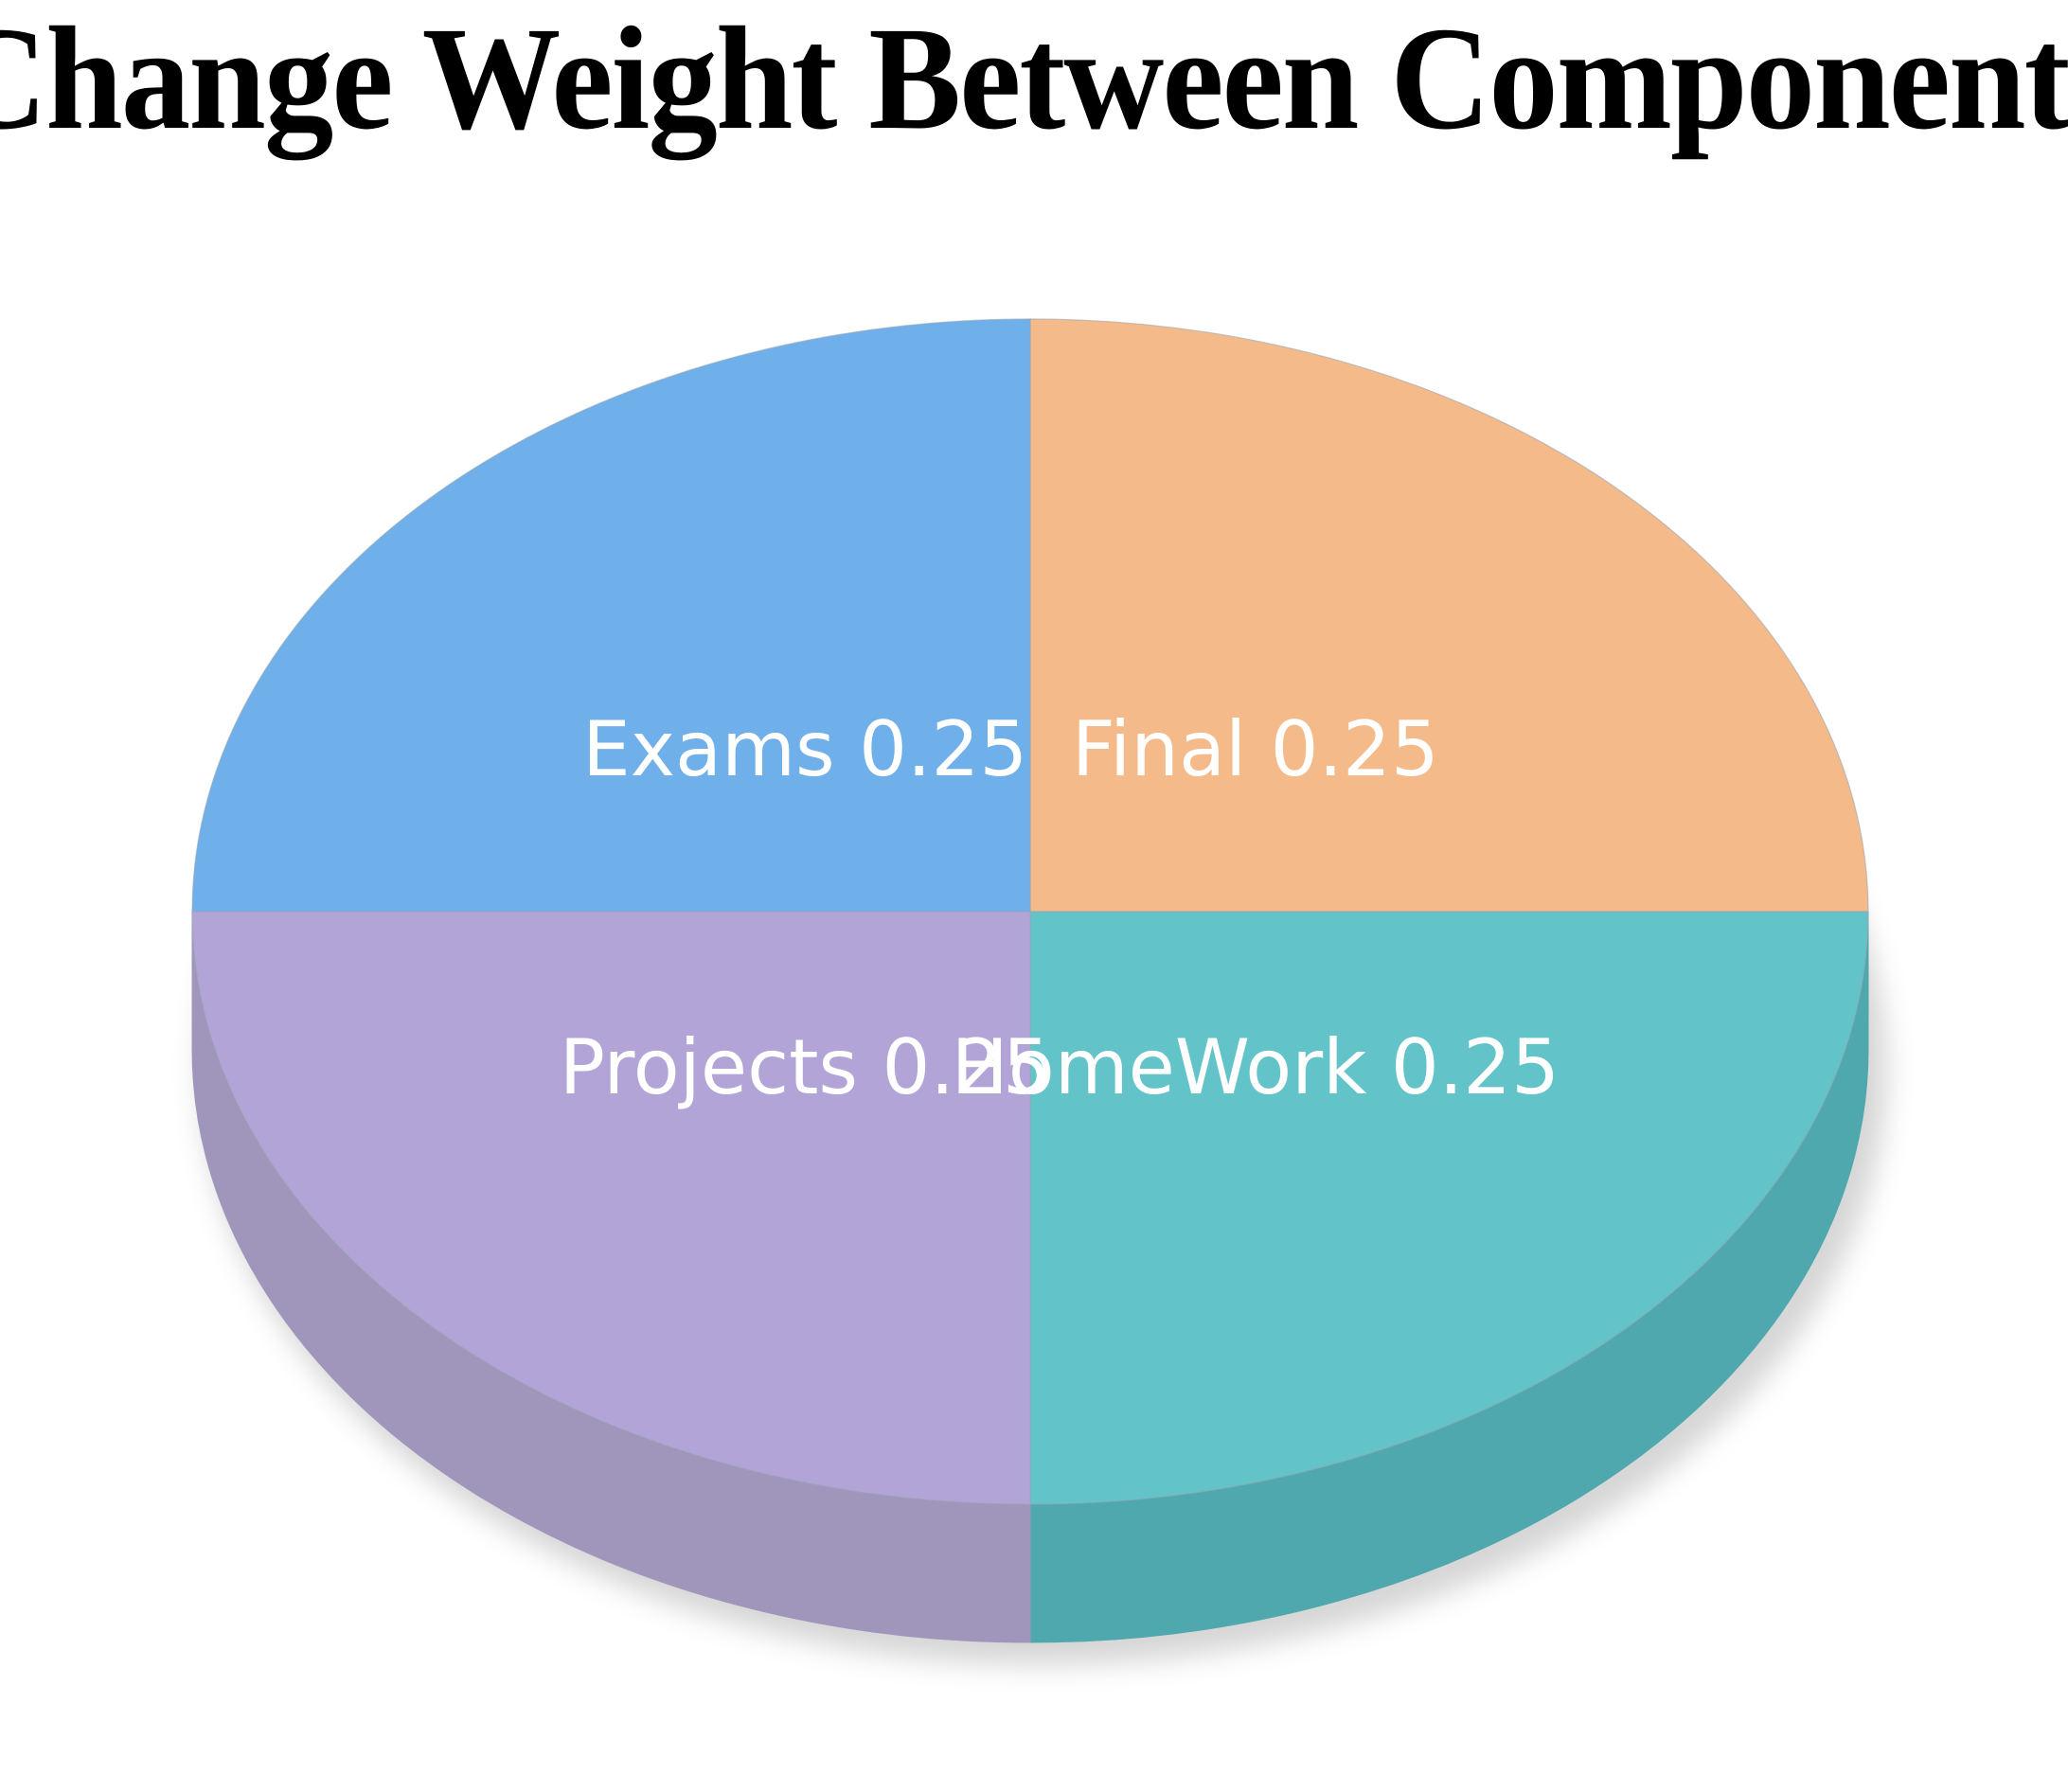 Image resolution: width=2068 pixels, height=1792 pixels. Describe the element at coordinates (1256, 1067) in the screenshot. I see `pie-label-homework: HomeWork 0.25` at that location.